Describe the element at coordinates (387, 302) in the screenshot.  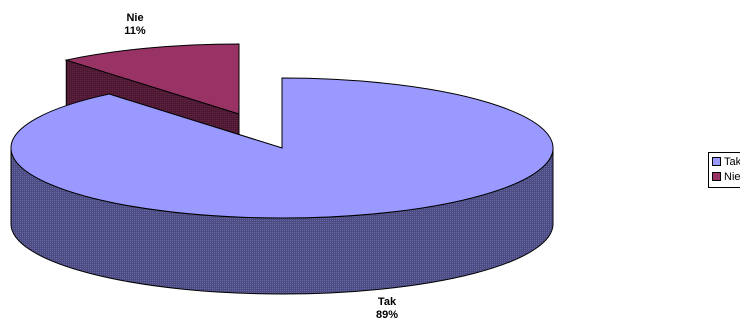
I see `data-label-tak-name: Tak` at that location.